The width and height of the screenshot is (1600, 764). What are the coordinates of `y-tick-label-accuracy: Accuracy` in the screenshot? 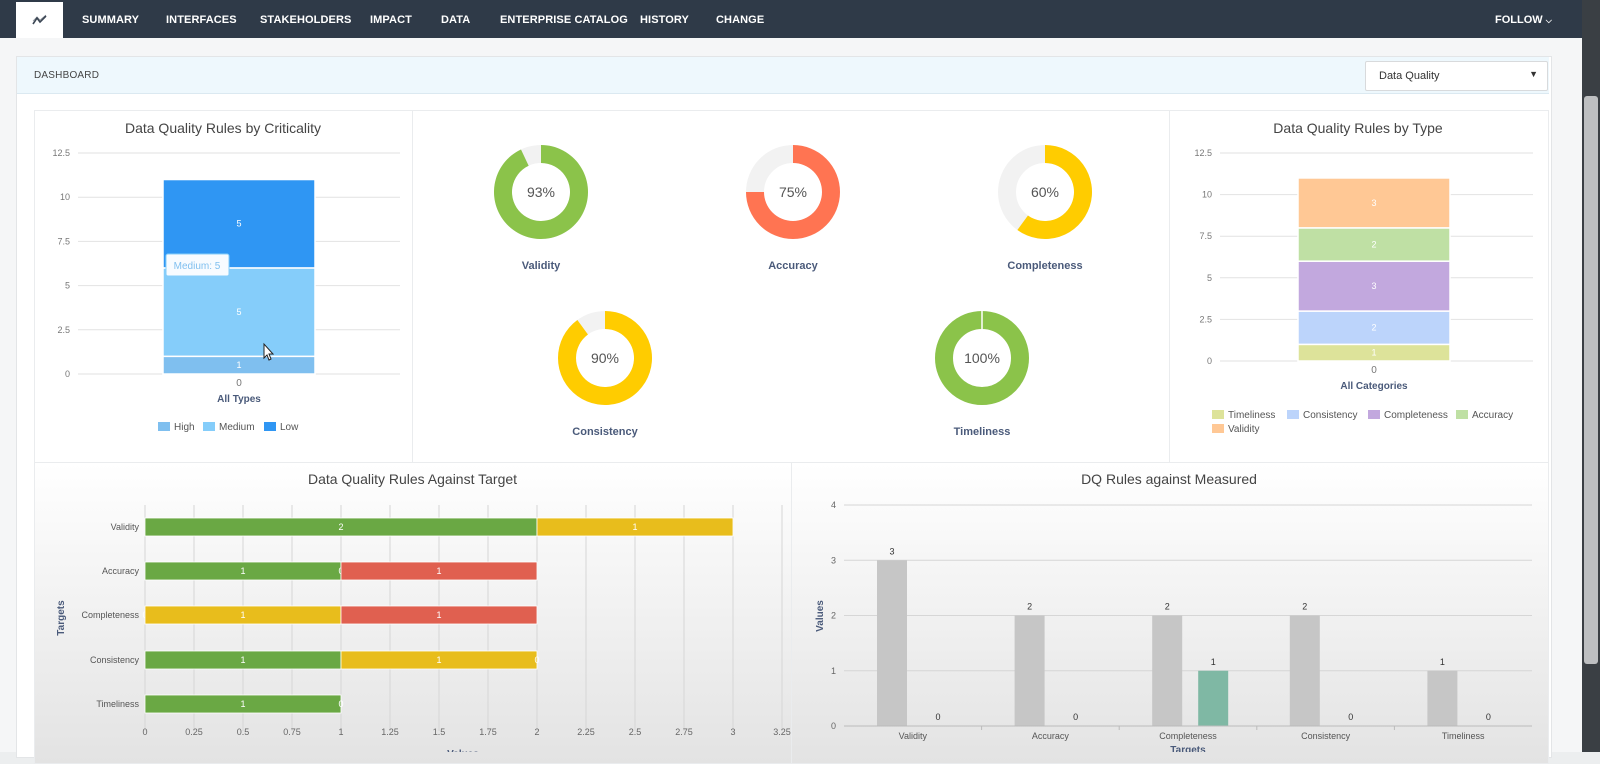 It's located at (121, 571).